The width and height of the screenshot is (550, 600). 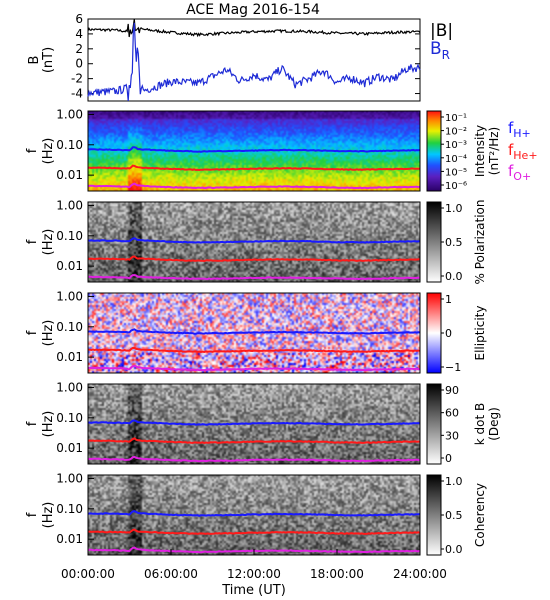 What do you see at coordinates (519, 172) in the screenshot?
I see `legend-f-o: fO+` at bounding box center [519, 172].